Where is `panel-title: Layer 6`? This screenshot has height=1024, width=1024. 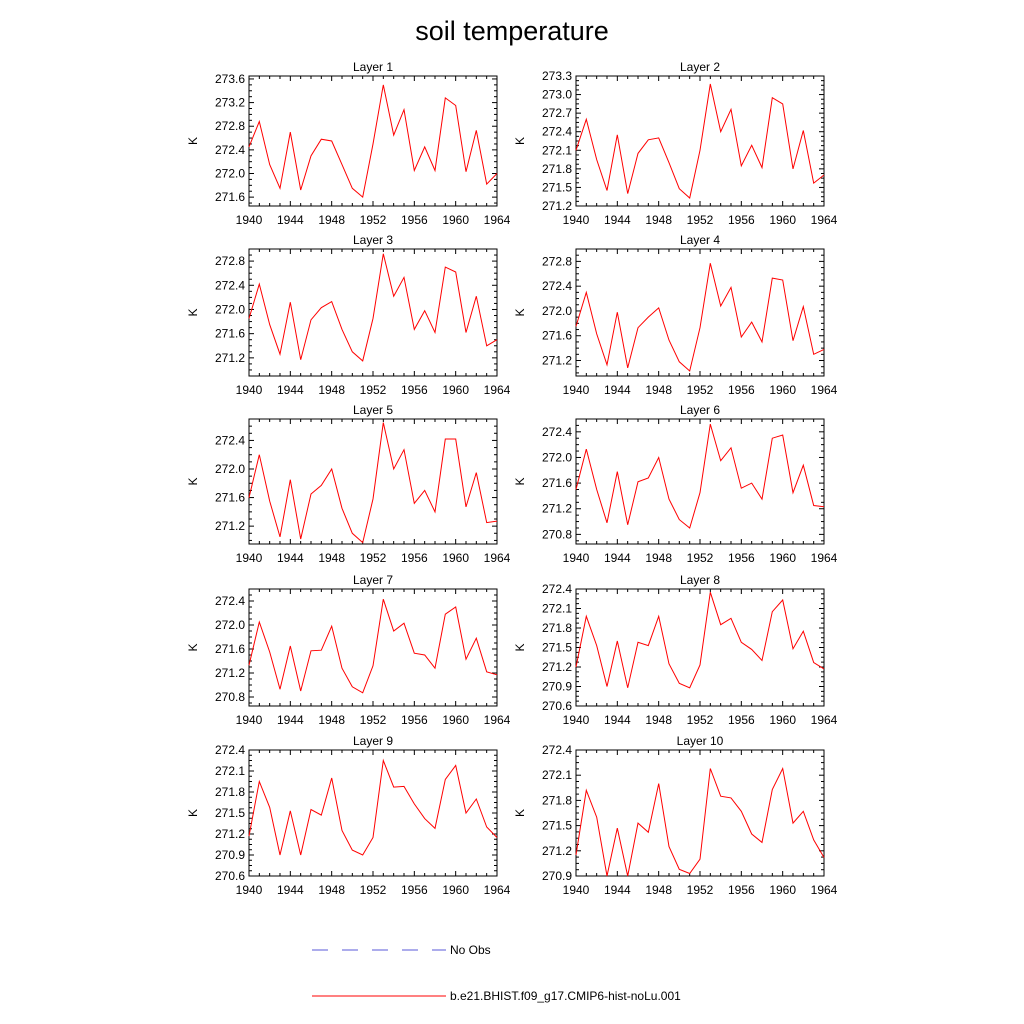 panel-title: Layer 6 is located at coordinates (700, 410).